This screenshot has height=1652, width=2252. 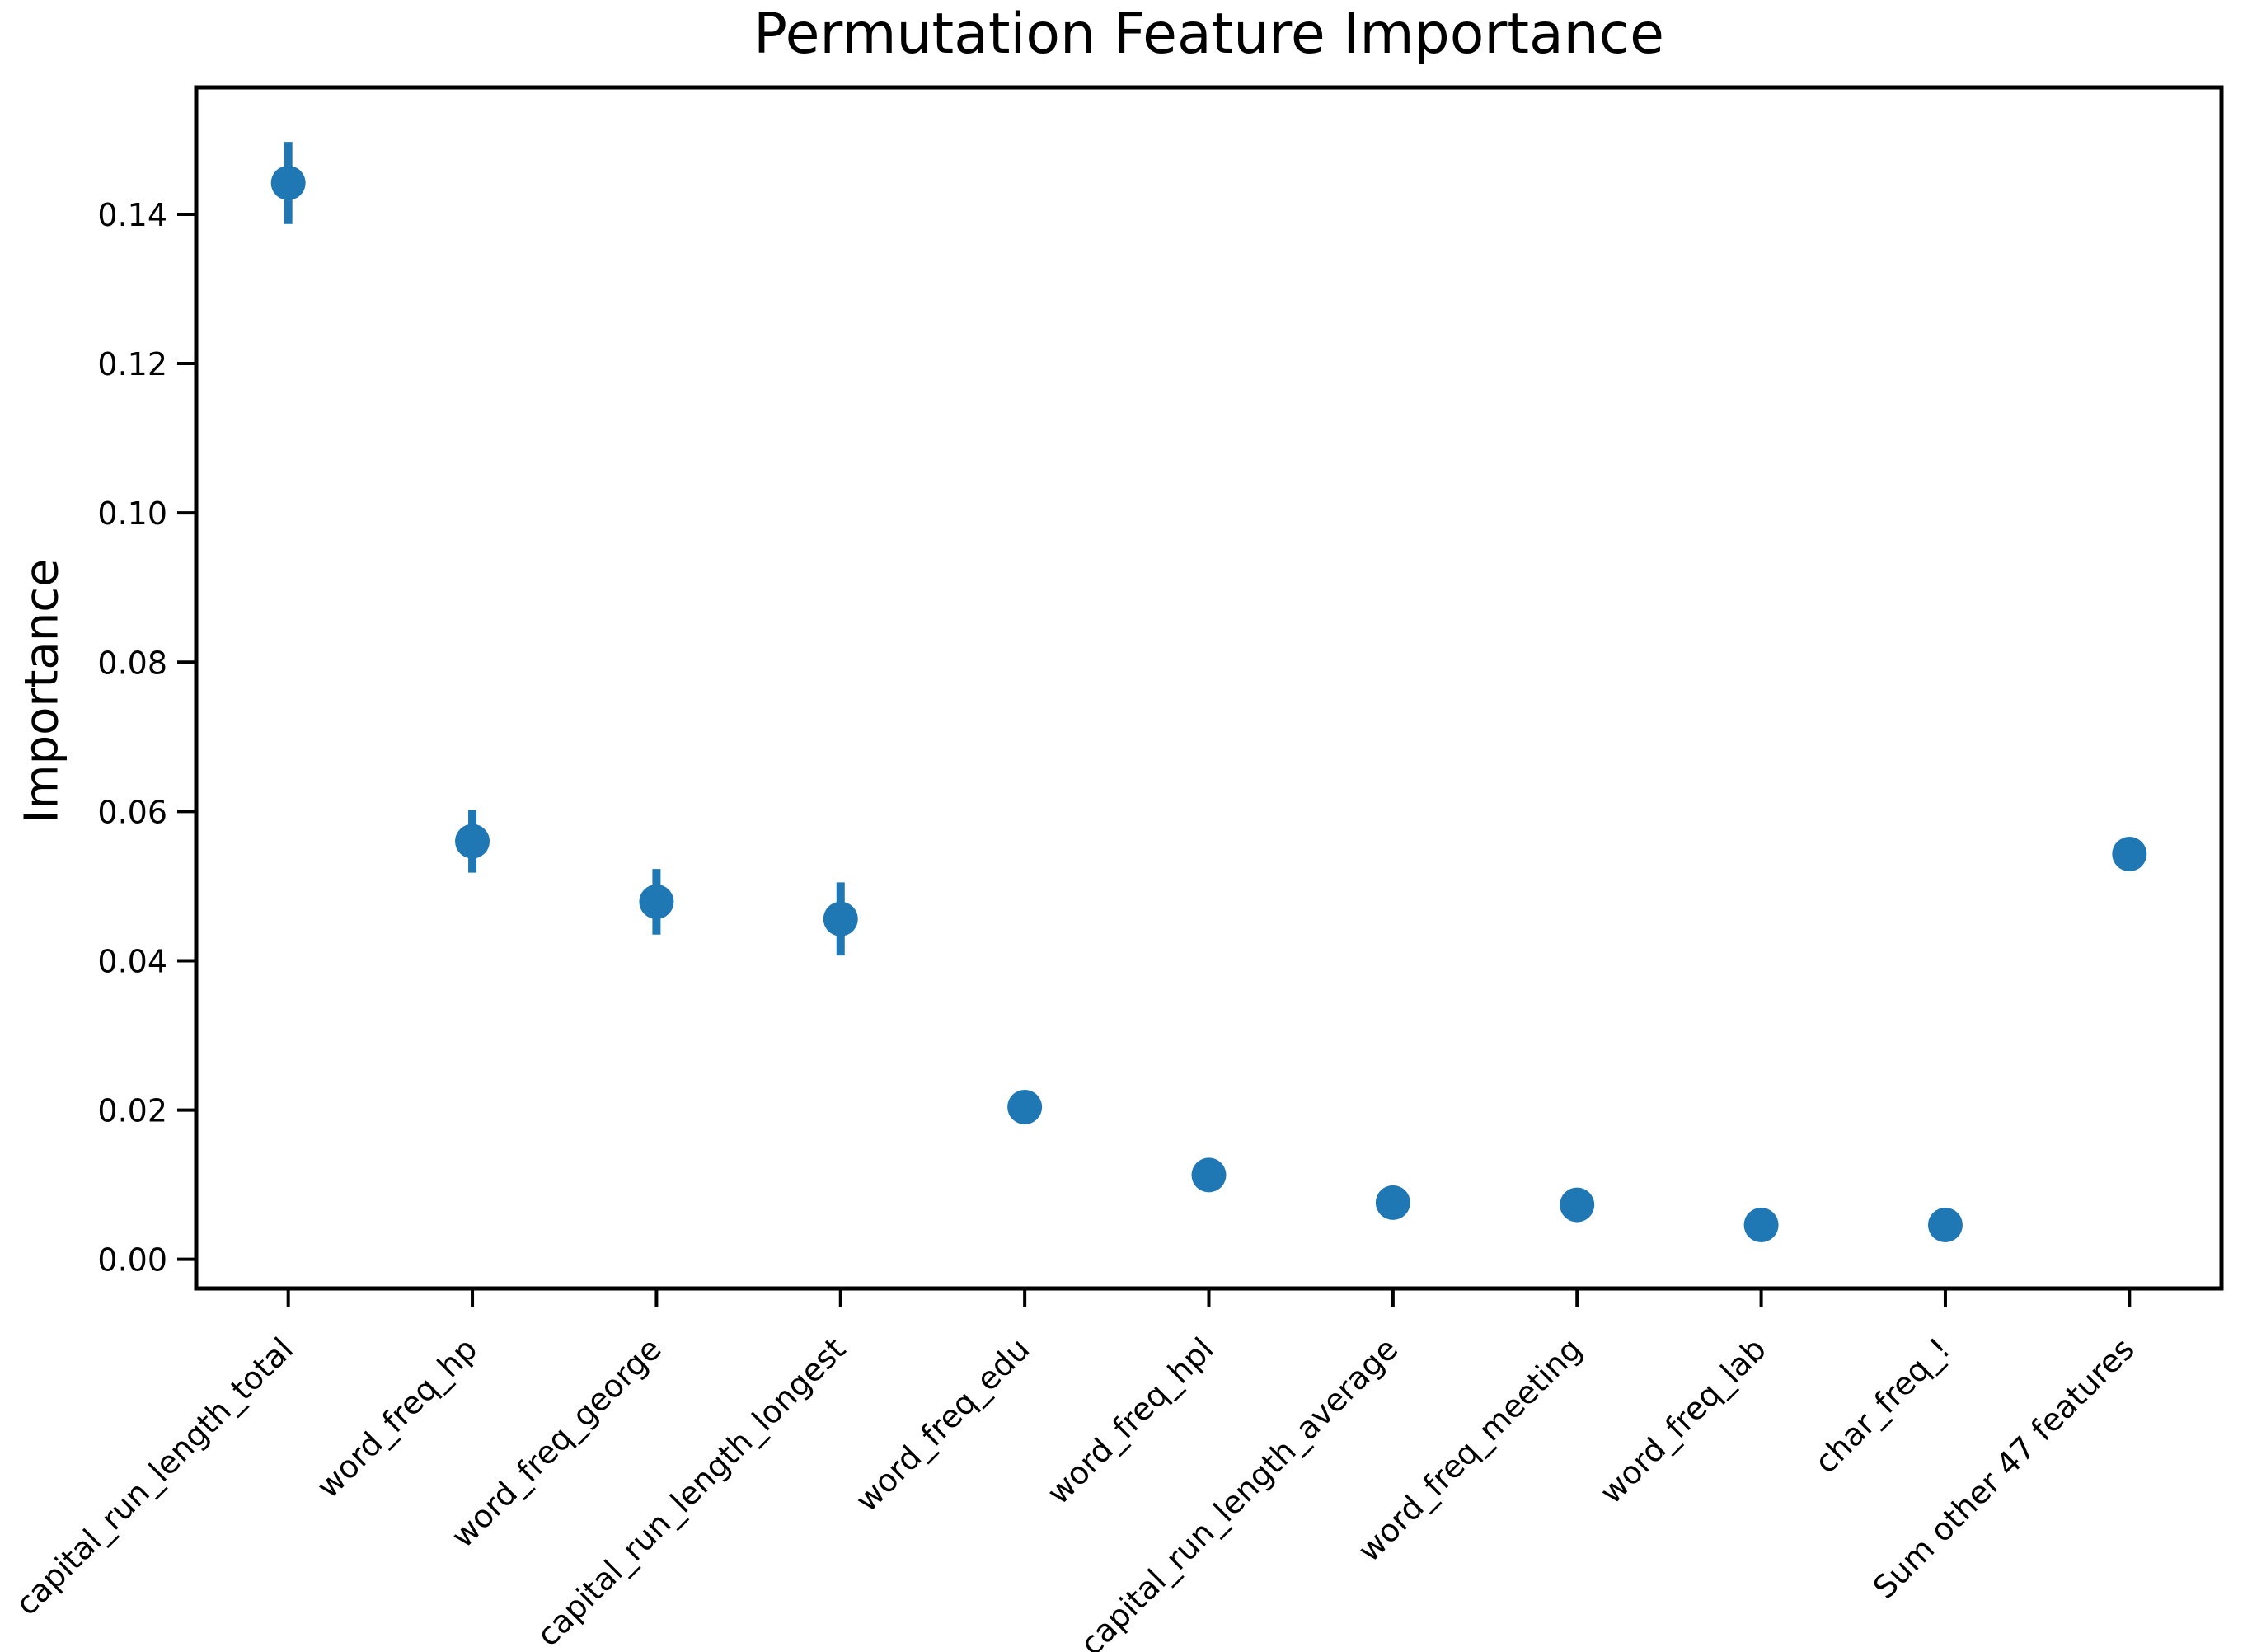 What do you see at coordinates (132, 663) in the screenshot?
I see `y-tick-label: 0.08` at bounding box center [132, 663].